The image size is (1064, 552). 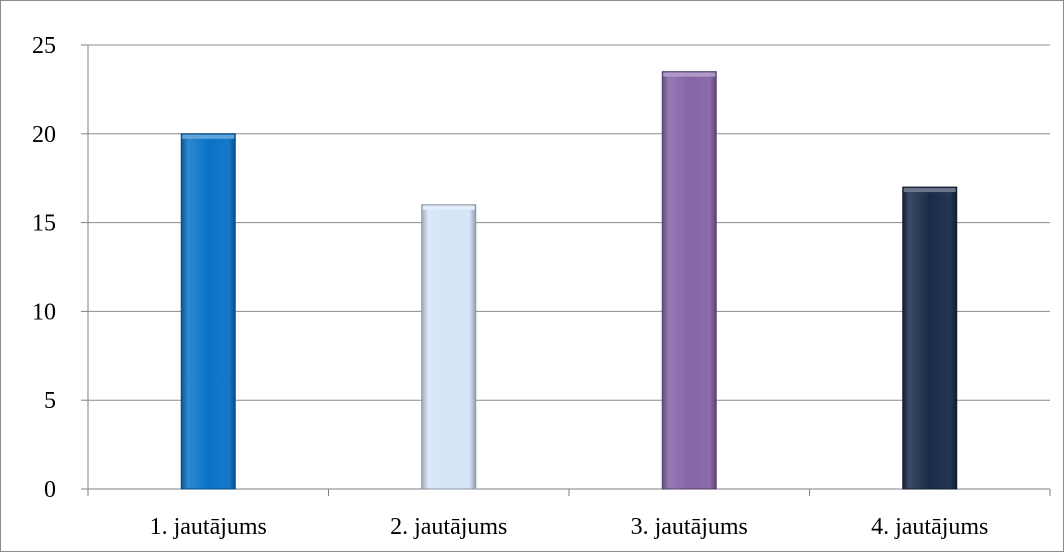 I want to click on y-axis-tick-labels: 0 5 10 15 20 25, so click(x=44, y=268).